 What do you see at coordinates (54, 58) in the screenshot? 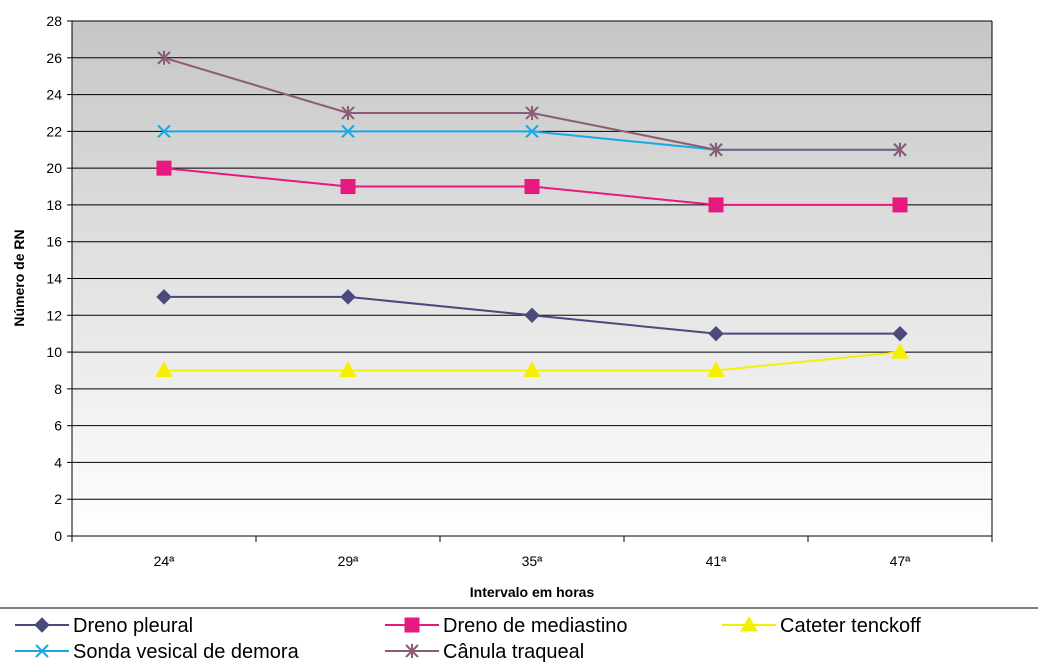
I see `y-tick-label: 26` at bounding box center [54, 58].